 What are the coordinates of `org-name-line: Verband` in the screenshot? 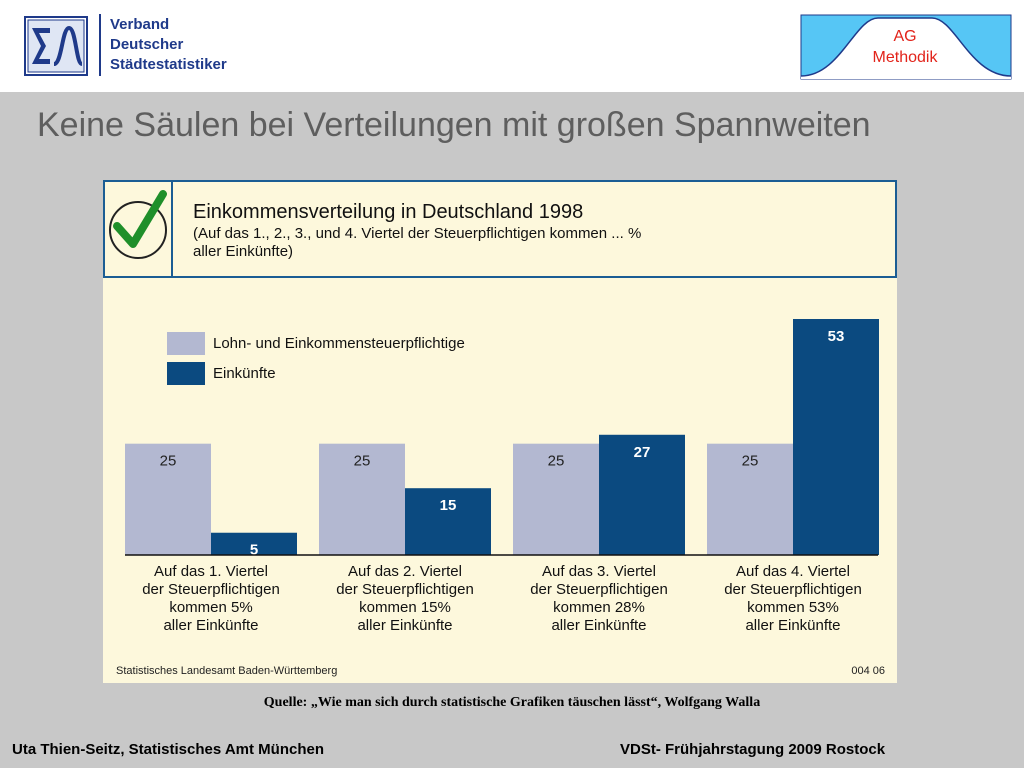 It's located at (140, 24).